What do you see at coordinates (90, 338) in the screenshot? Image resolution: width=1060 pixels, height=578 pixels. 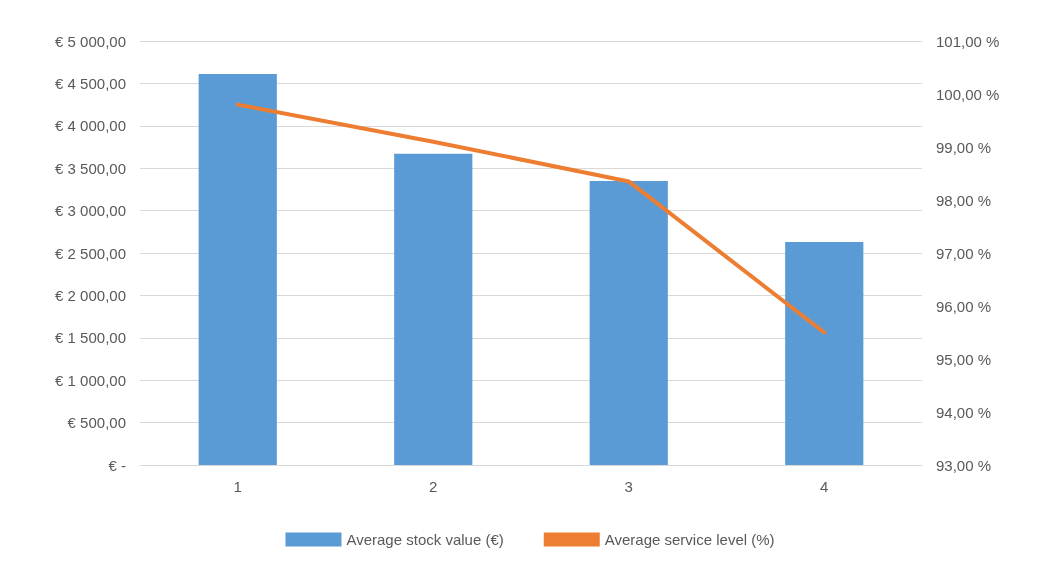 I see `y-tick-label: € 1 500,00` at bounding box center [90, 338].